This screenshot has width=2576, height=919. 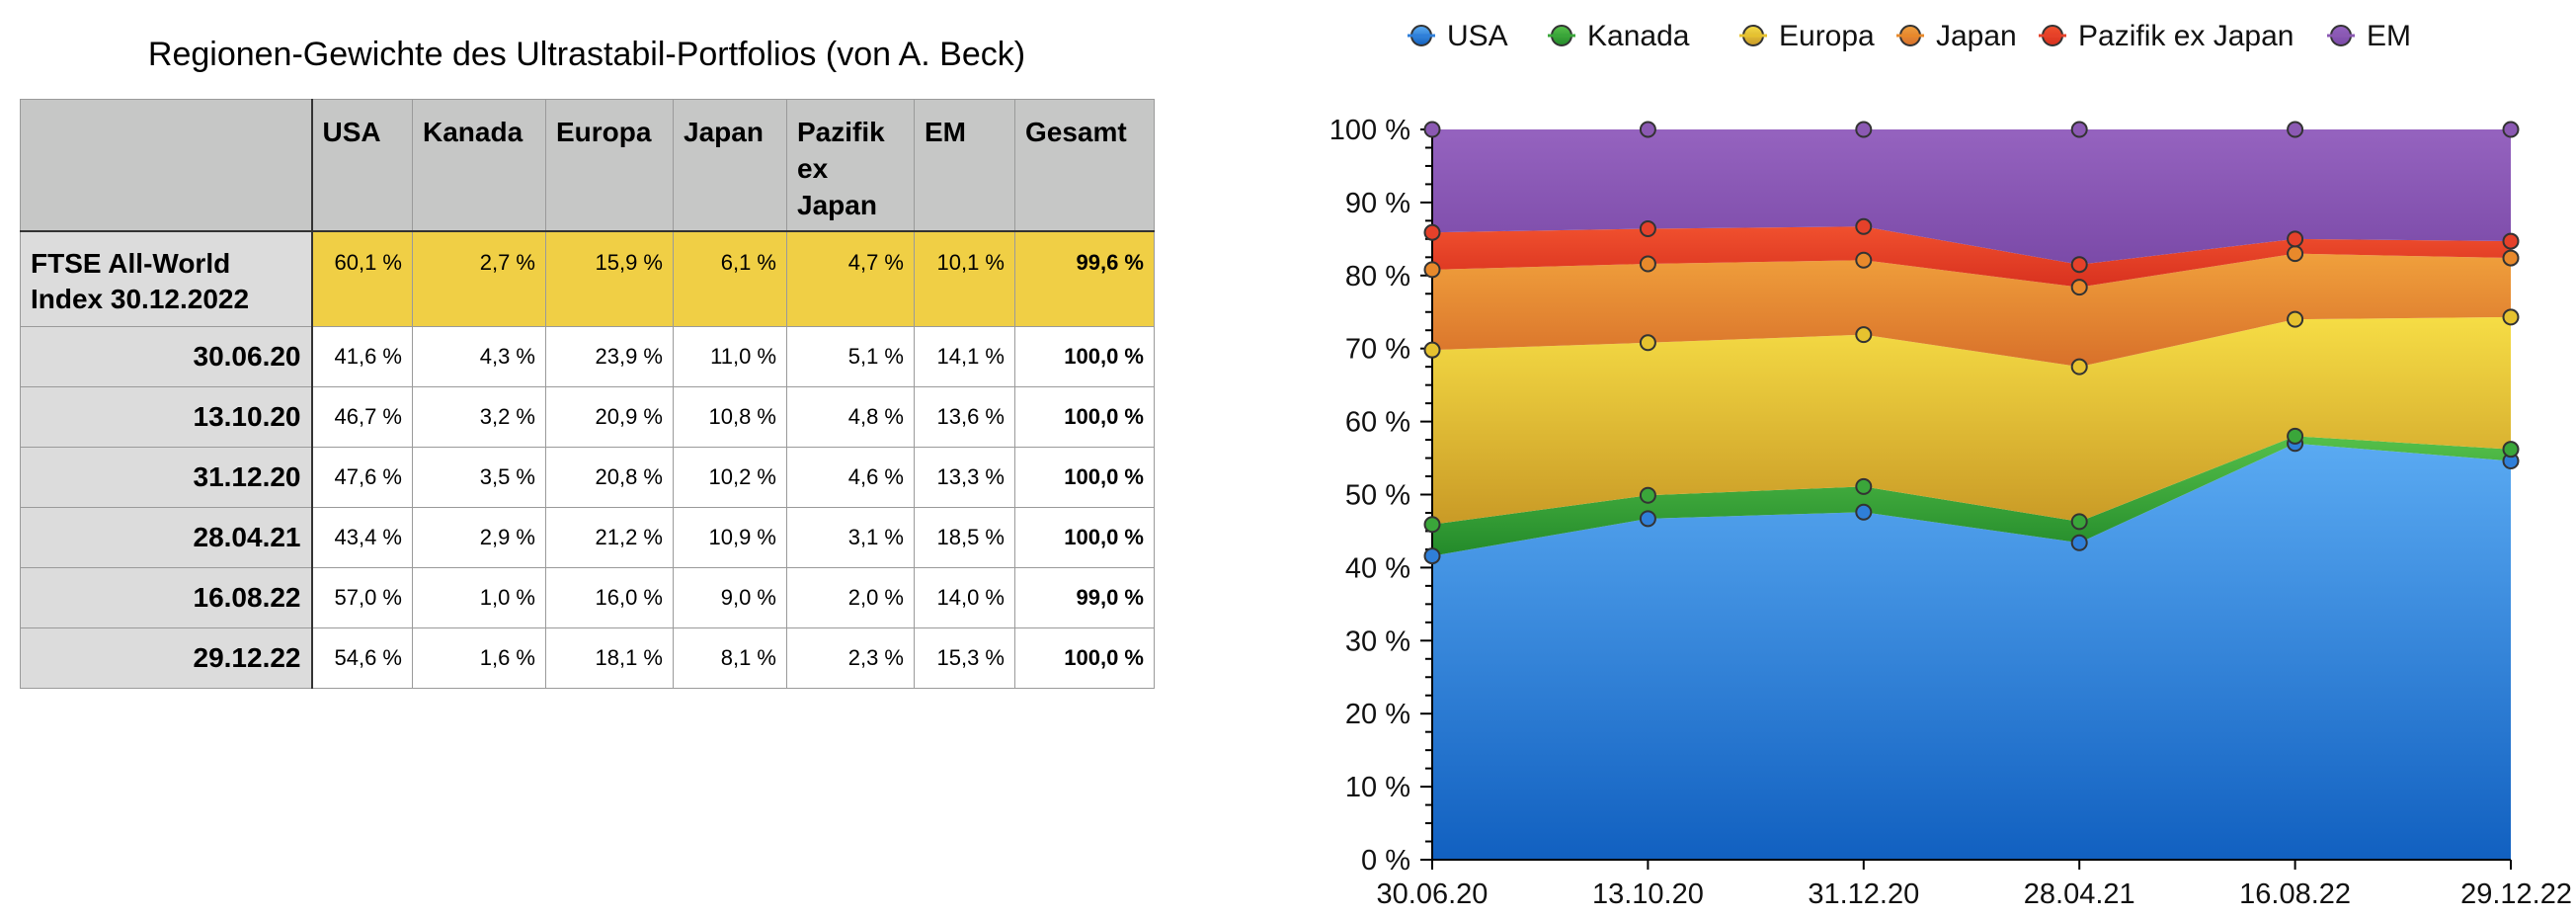 I want to click on table-cell: 13,6 %, so click(x=964, y=417).